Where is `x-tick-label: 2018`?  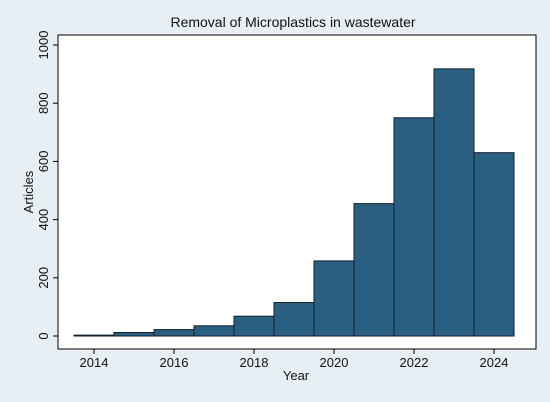
x-tick-label: 2018 is located at coordinates (254, 362).